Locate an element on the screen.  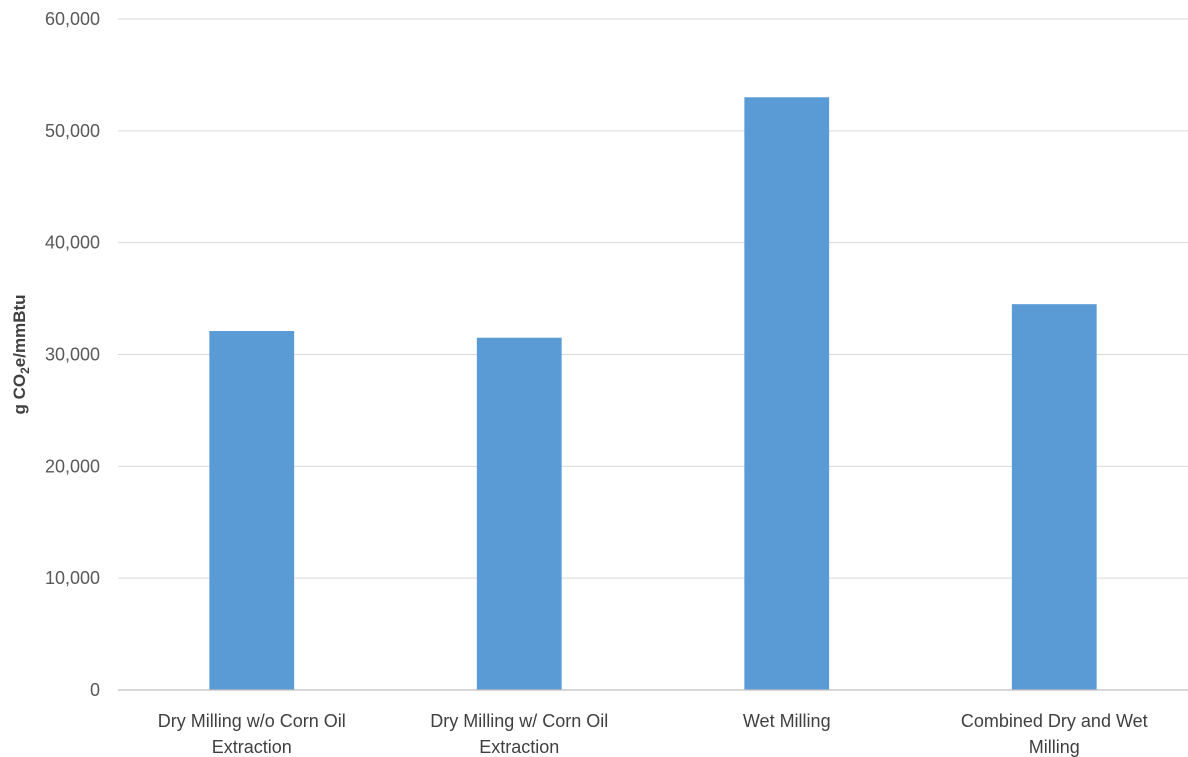
x-category-label-line: Dry Milling w/o Corn Oil is located at coordinates (252, 721).